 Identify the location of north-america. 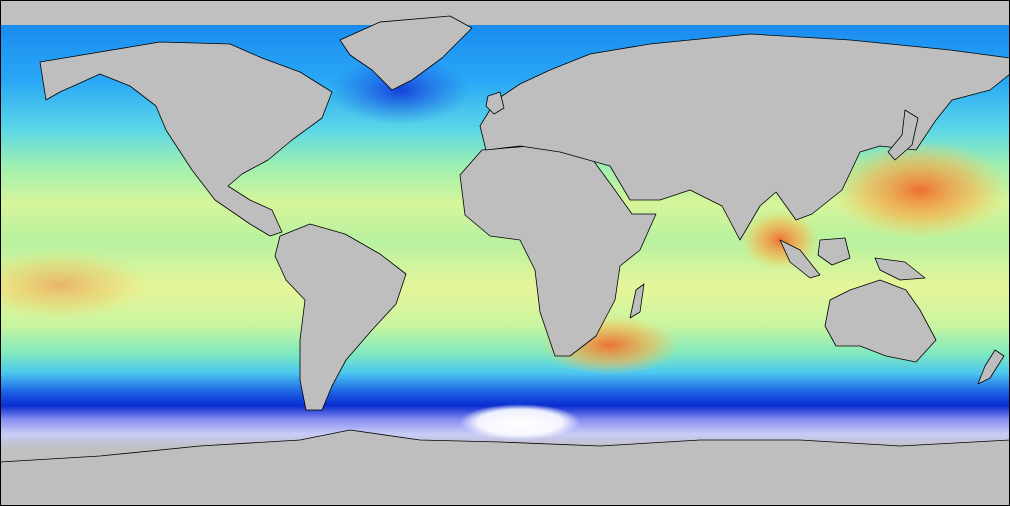
(186, 139).